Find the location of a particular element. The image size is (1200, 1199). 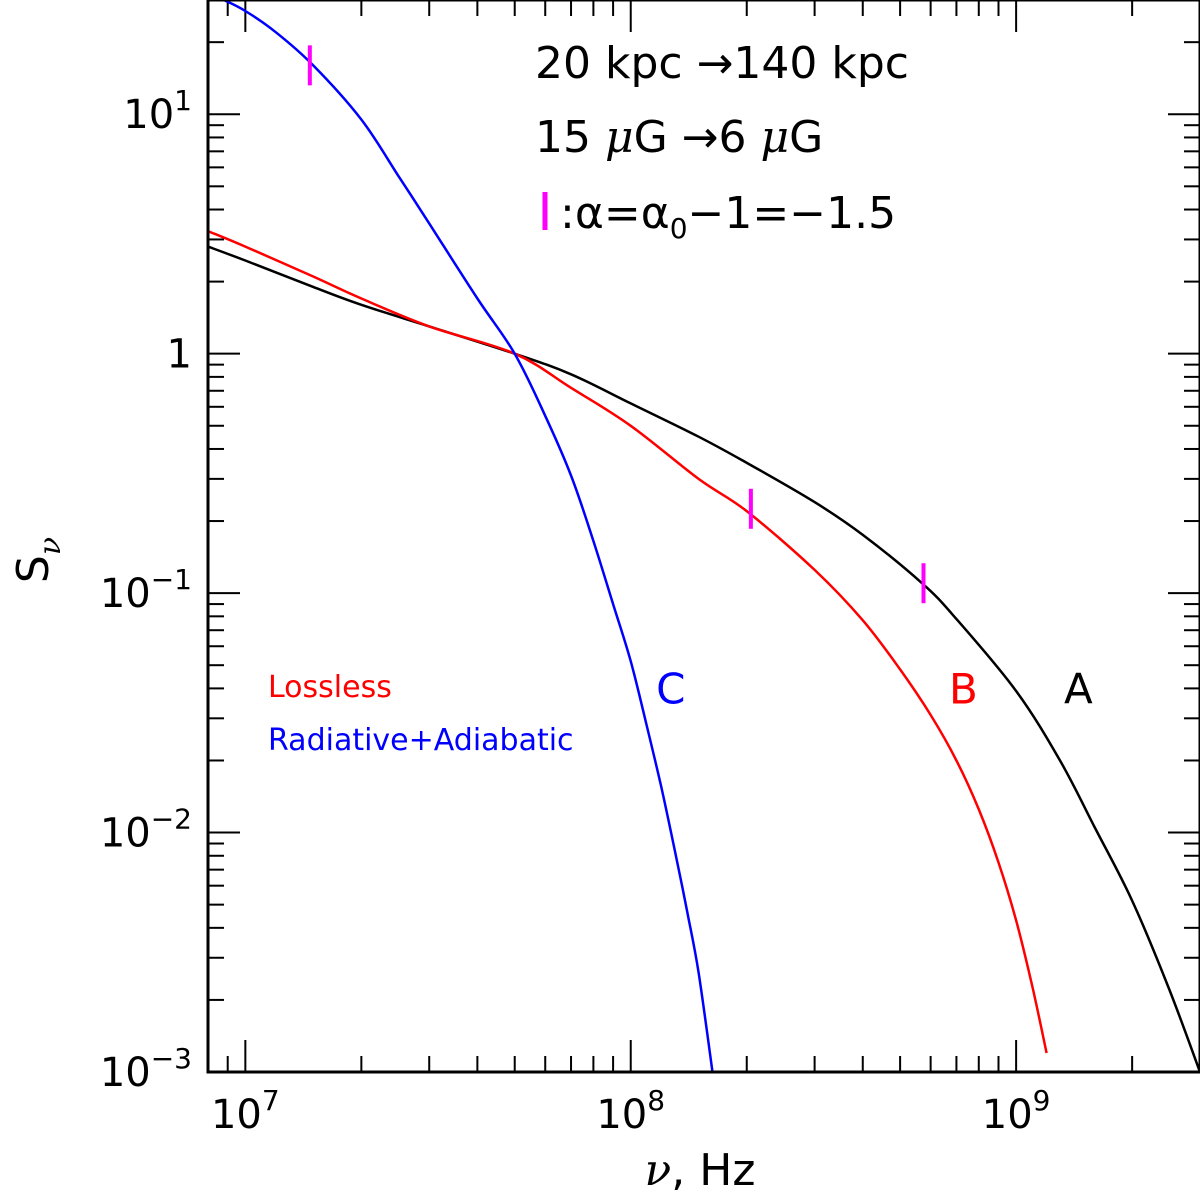

y-tick-label: 10¹ is located at coordinates (157, 111).